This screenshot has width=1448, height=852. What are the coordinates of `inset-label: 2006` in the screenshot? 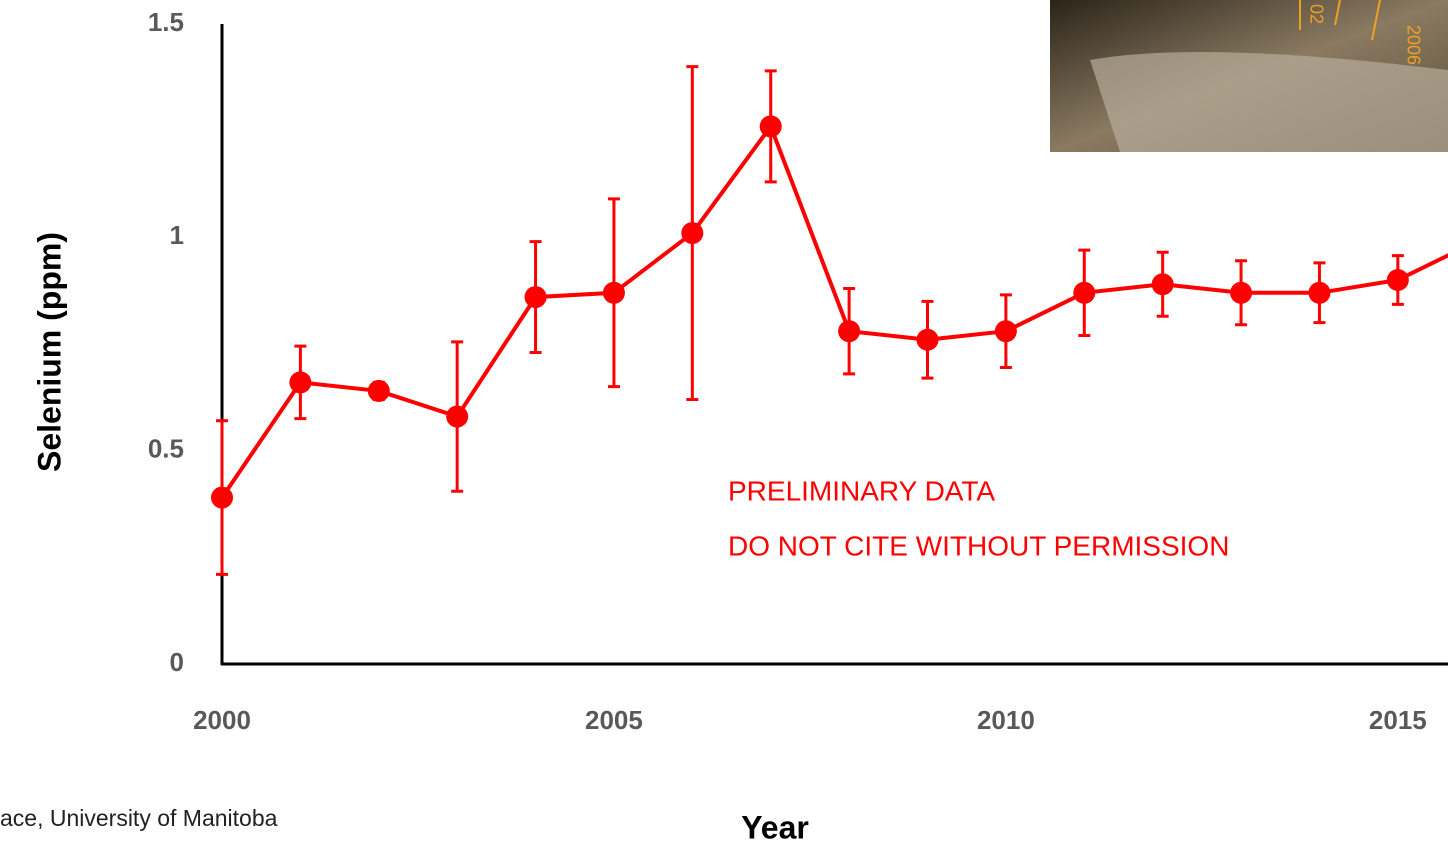 It's located at (1413, 45).